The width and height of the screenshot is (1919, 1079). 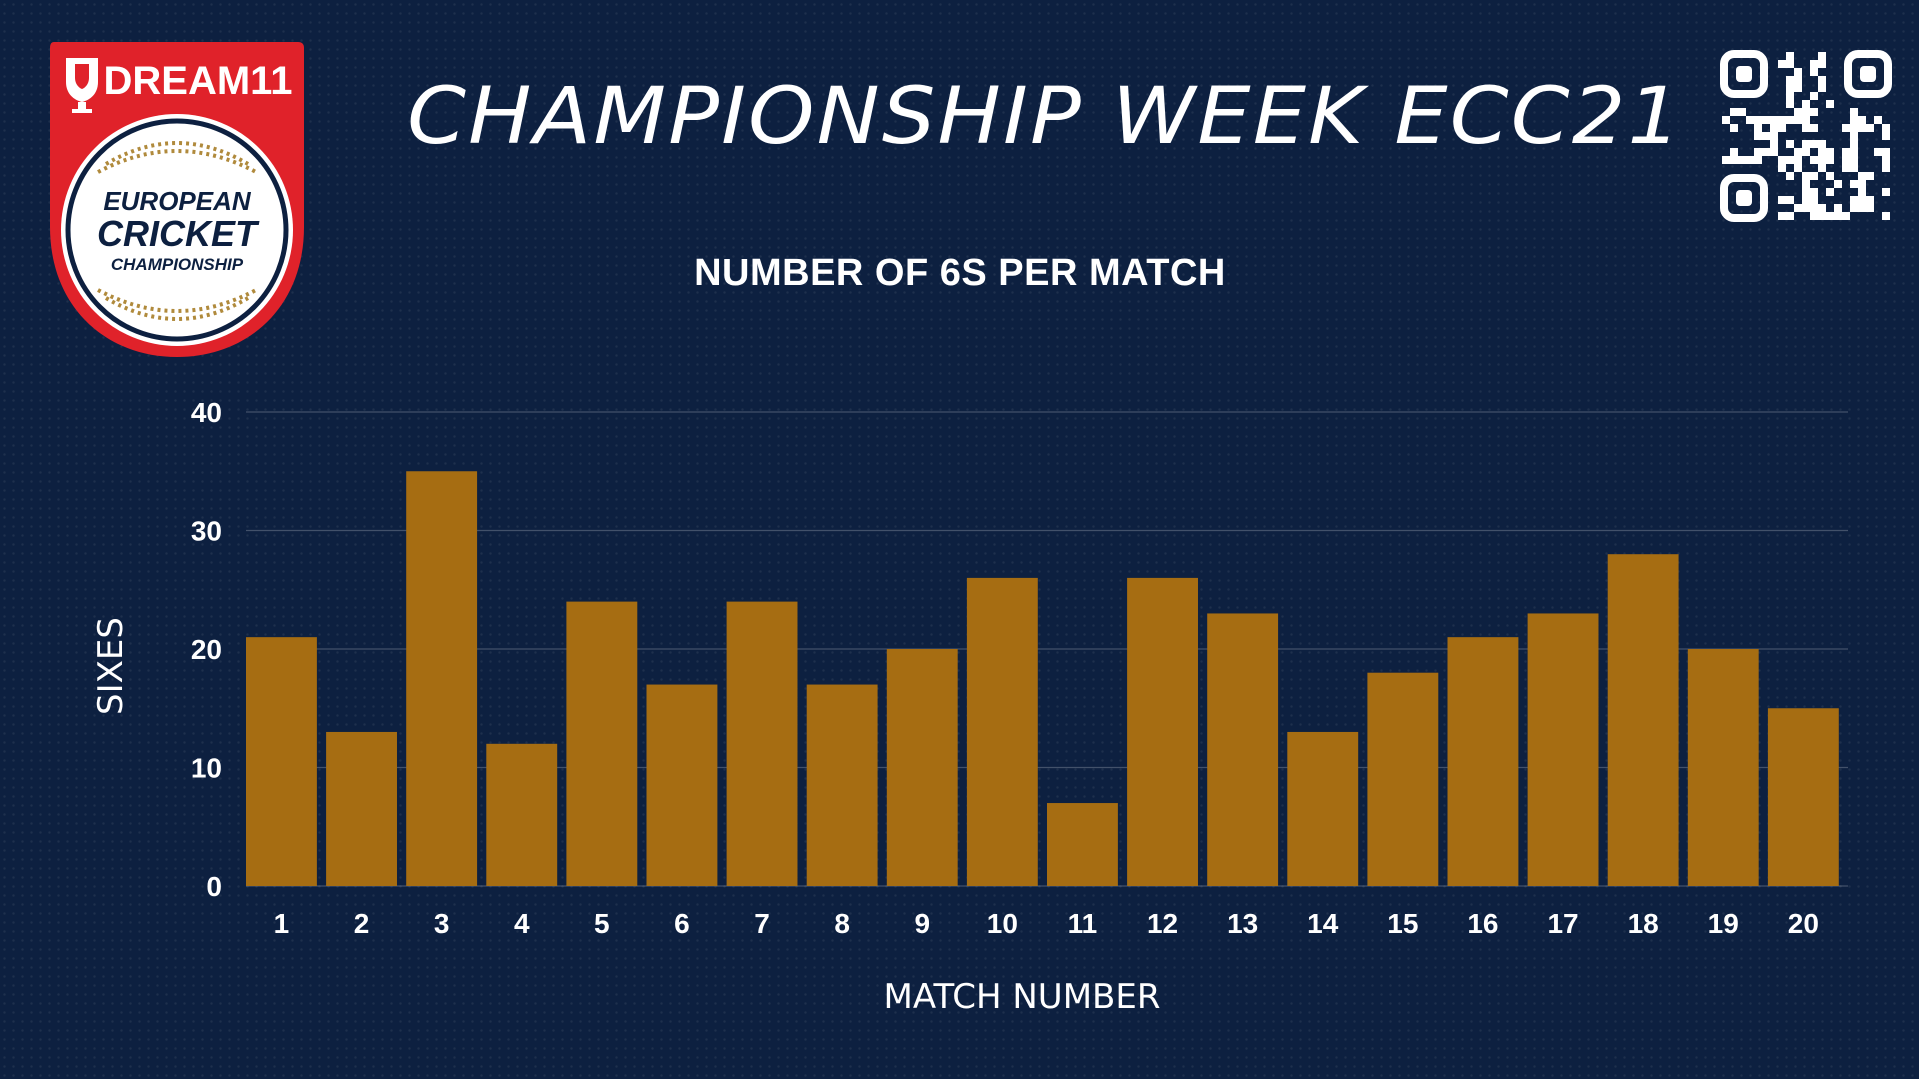 I want to click on x-tick-label: 16, so click(x=1482, y=923).